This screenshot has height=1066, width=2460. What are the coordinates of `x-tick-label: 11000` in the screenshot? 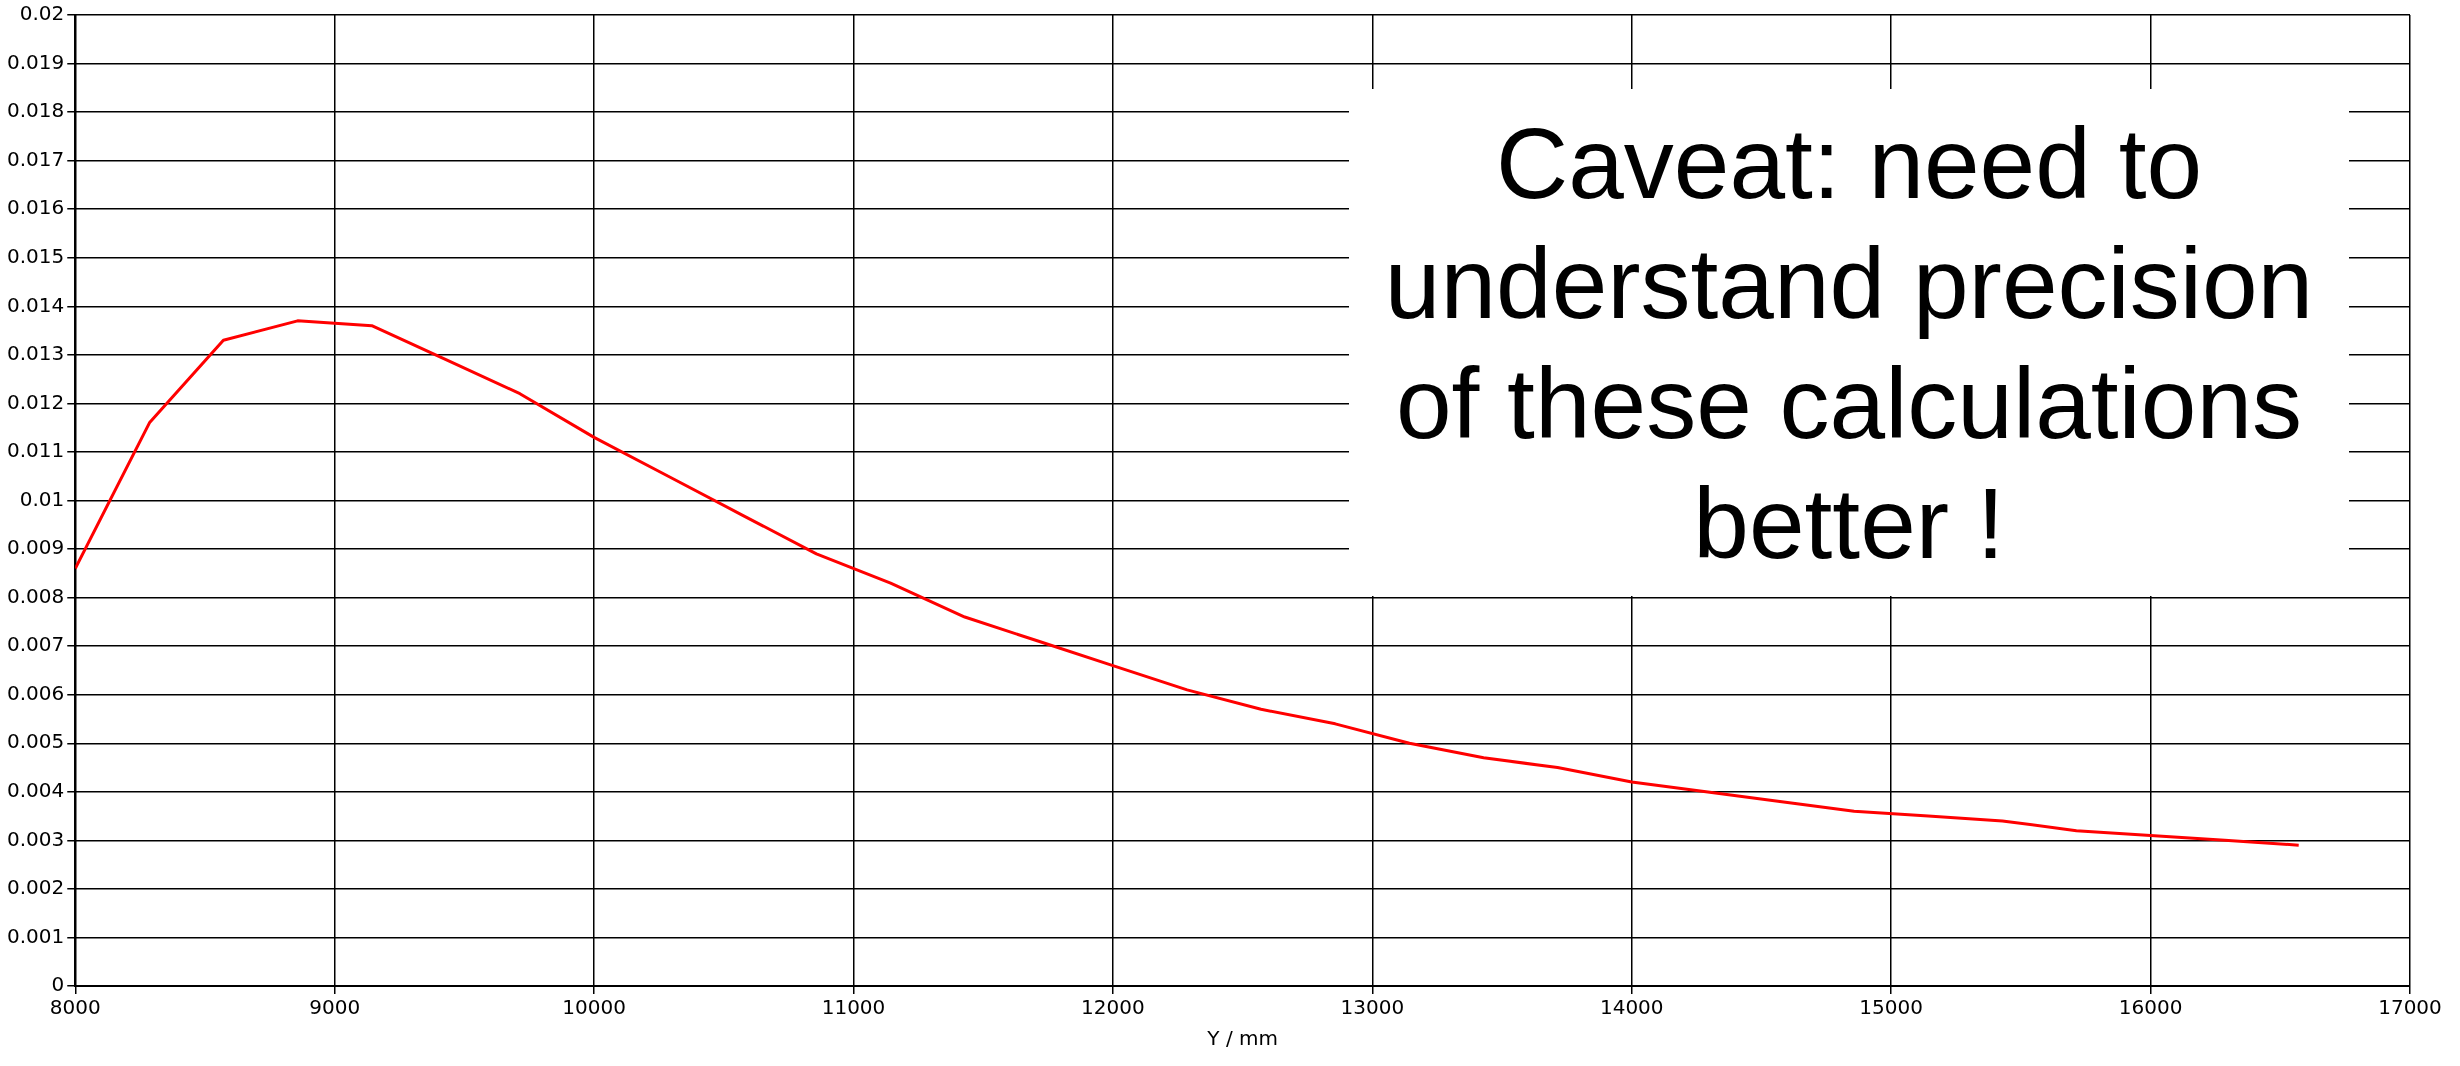 It's located at (853, 1007).